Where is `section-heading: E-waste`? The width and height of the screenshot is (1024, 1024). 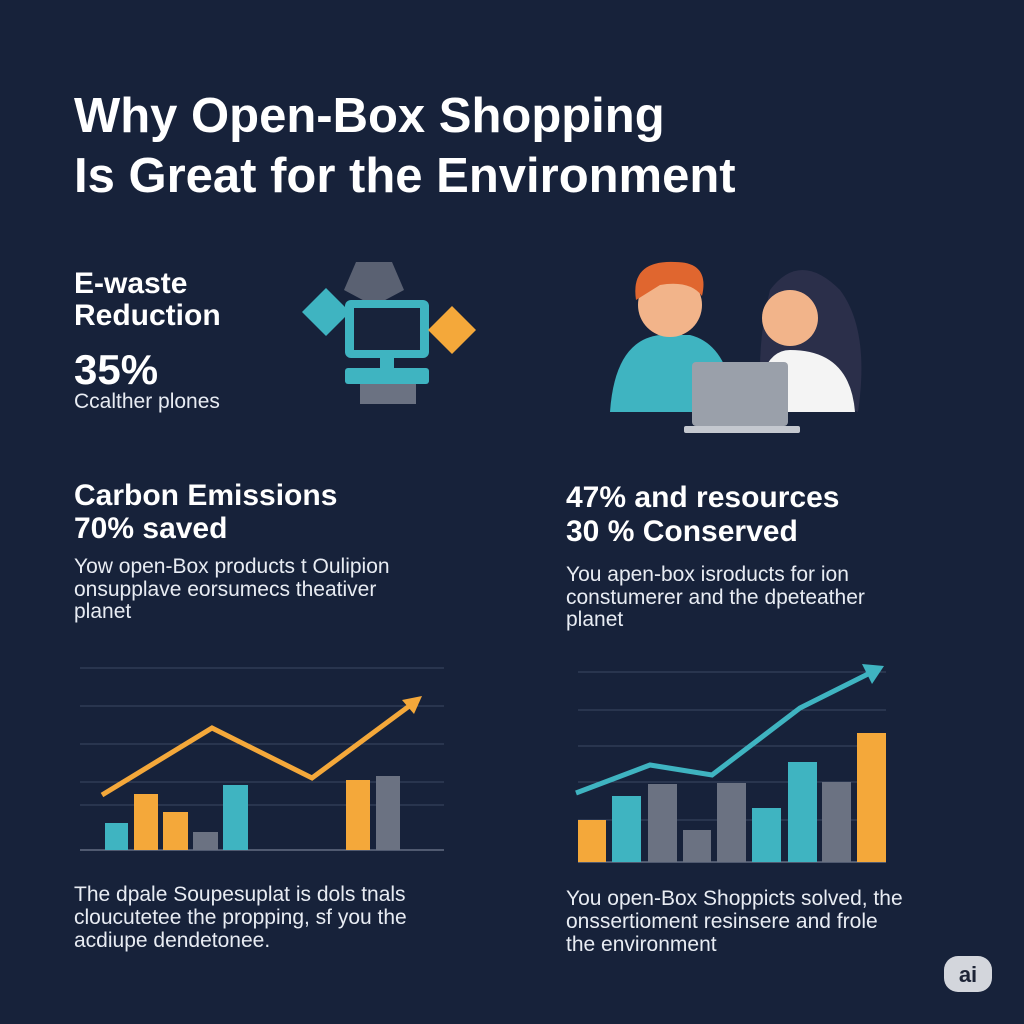
section-heading: E-waste is located at coordinates (130, 283).